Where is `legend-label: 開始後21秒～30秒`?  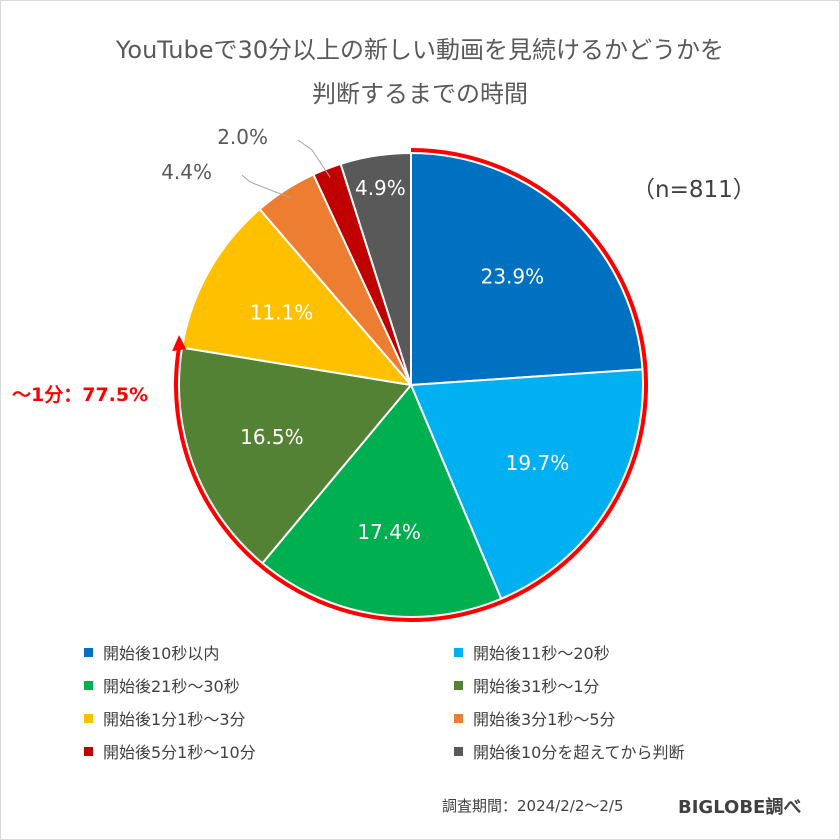
legend-label: 開始後21秒～30秒 is located at coordinates (171, 686).